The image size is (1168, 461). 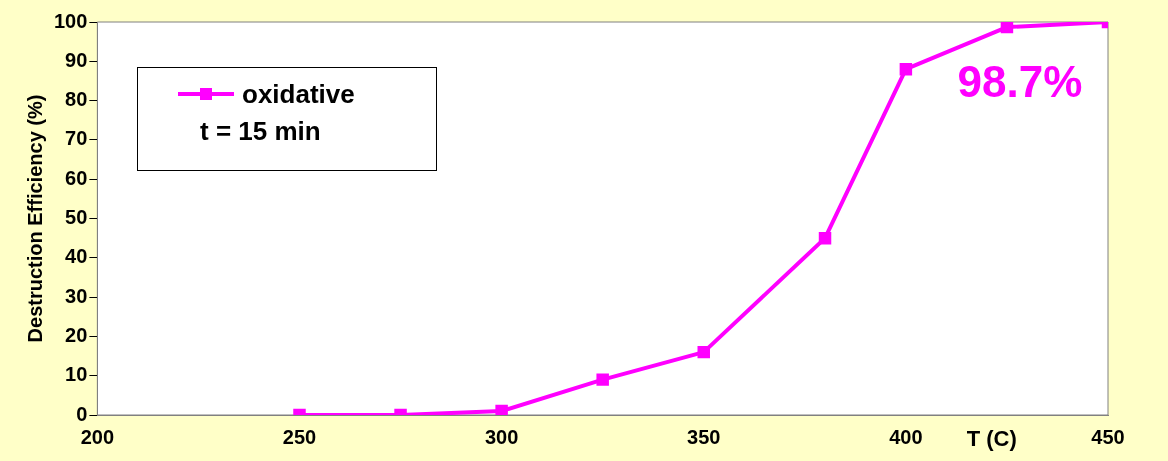 What do you see at coordinates (70, 20) in the screenshot?
I see `y-tick-label: 100` at bounding box center [70, 20].